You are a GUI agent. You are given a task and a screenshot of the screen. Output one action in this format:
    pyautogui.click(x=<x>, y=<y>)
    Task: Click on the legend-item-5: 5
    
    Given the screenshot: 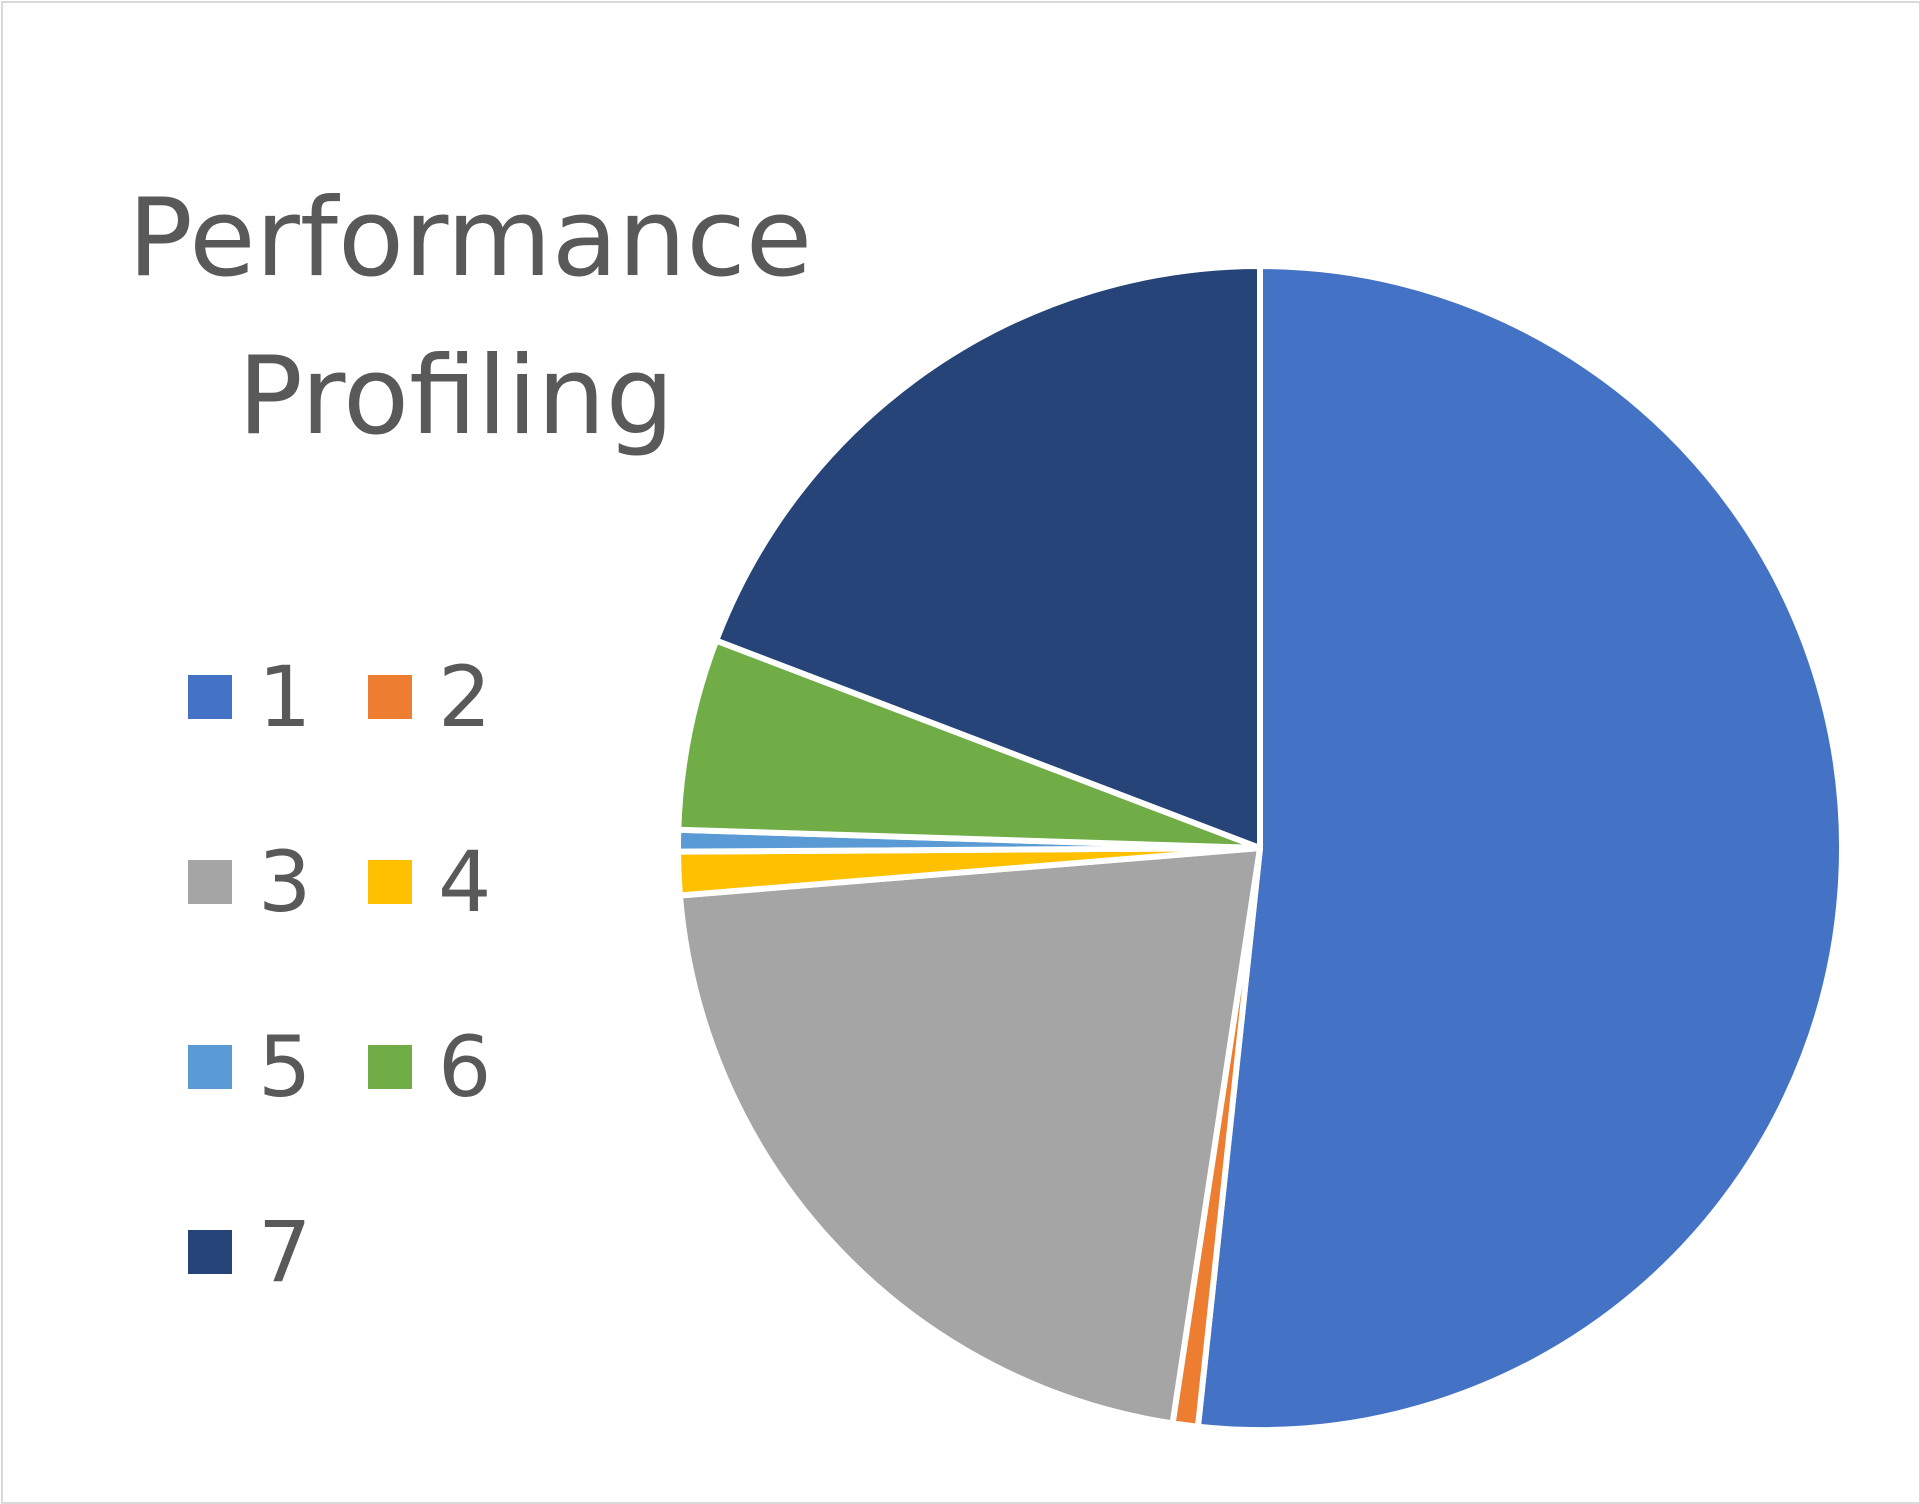 What is the action you would take?
    pyautogui.click(x=278, y=1067)
    